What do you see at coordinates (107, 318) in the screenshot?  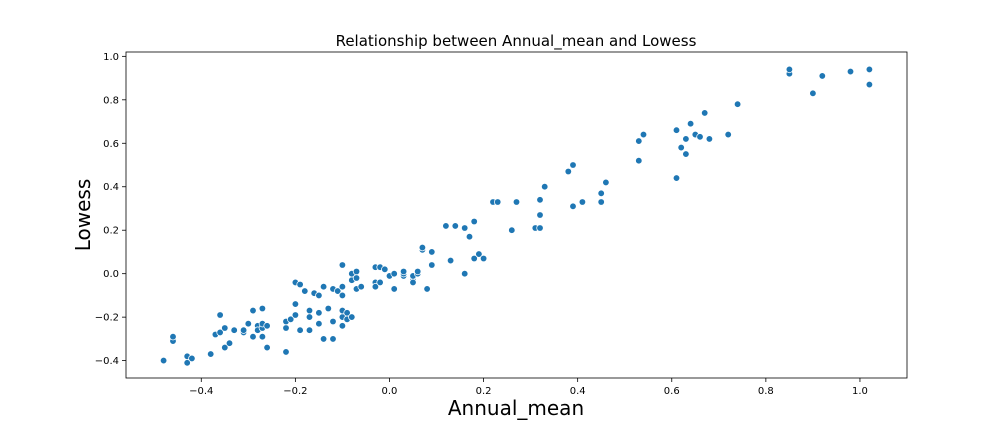 I see `y-tick-label: −0.2` at bounding box center [107, 318].